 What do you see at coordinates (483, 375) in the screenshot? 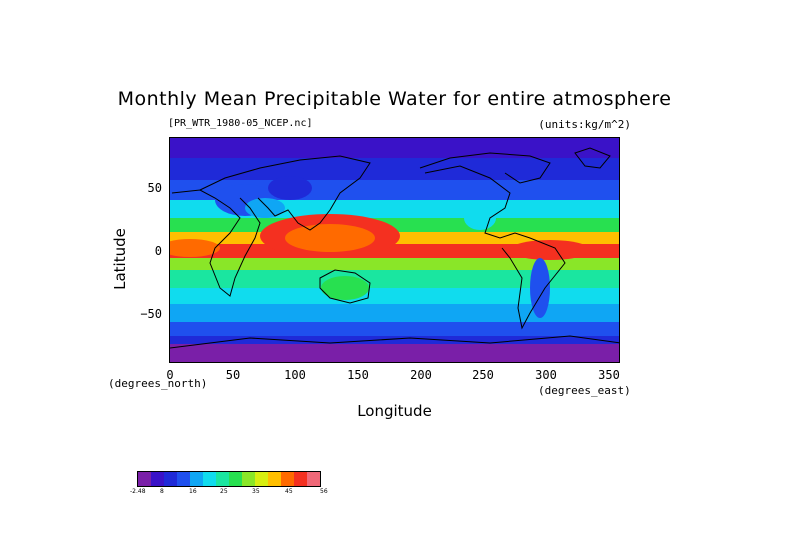
I see `x-tick-250: 250` at bounding box center [483, 375].